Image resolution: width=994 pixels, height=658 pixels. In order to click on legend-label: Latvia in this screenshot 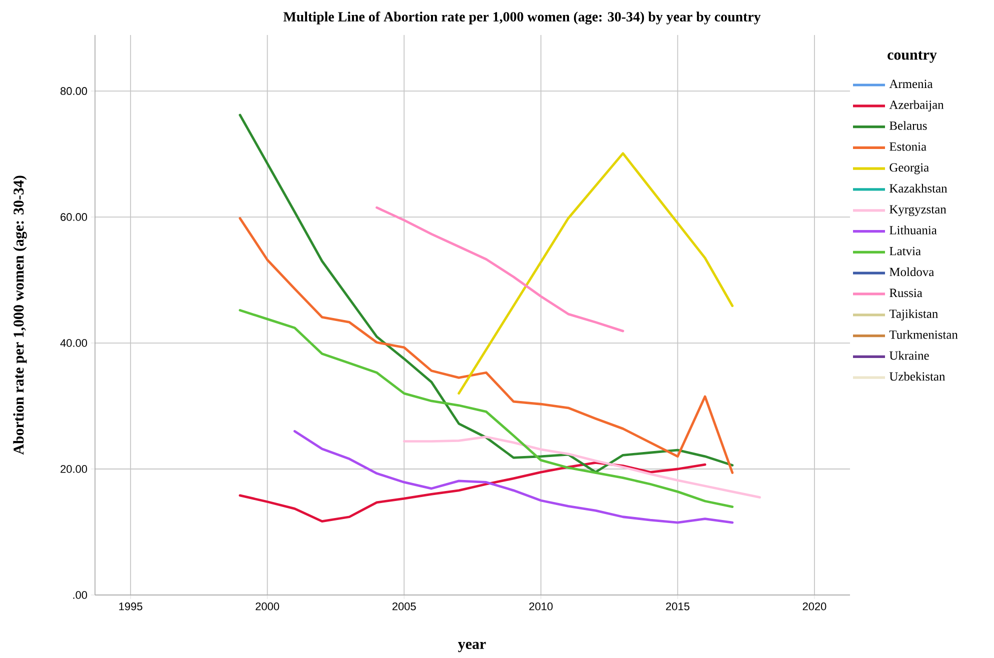, I will do `click(905, 251)`.